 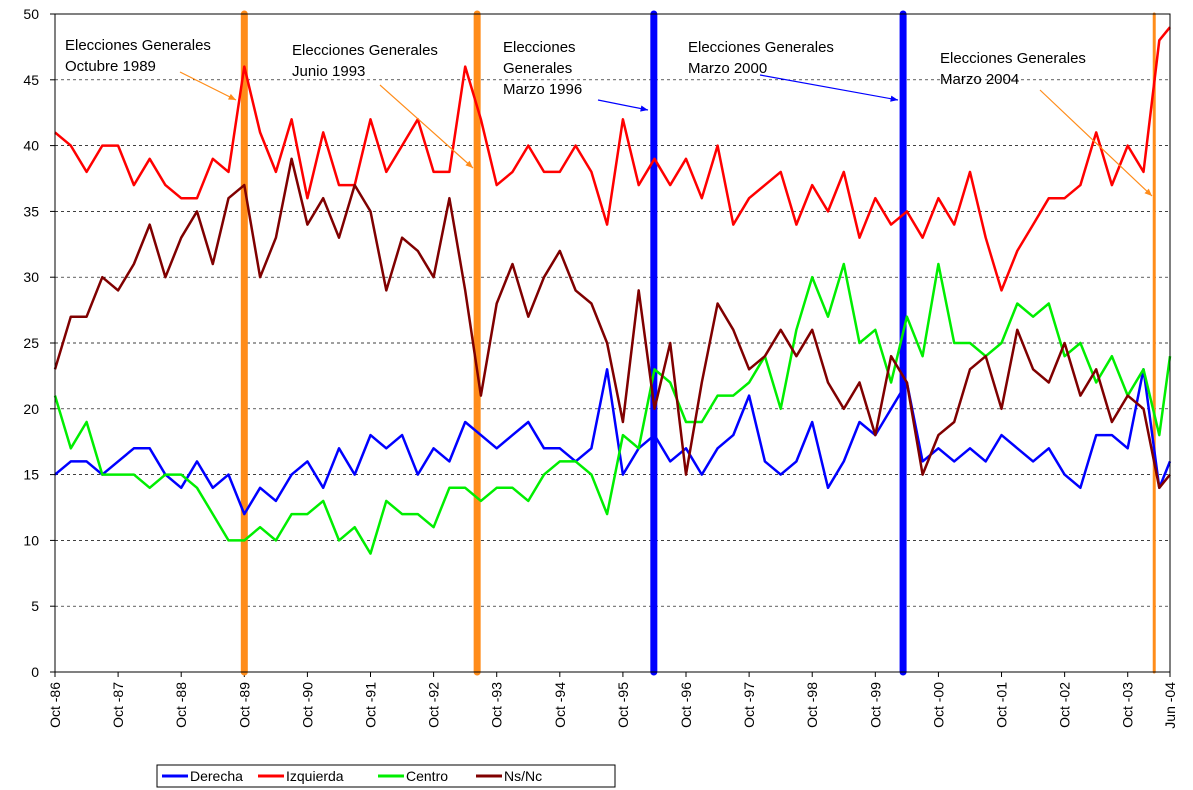 What do you see at coordinates (539, 47) in the screenshot?
I see `annotation: Elecciones` at bounding box center [539, 47].